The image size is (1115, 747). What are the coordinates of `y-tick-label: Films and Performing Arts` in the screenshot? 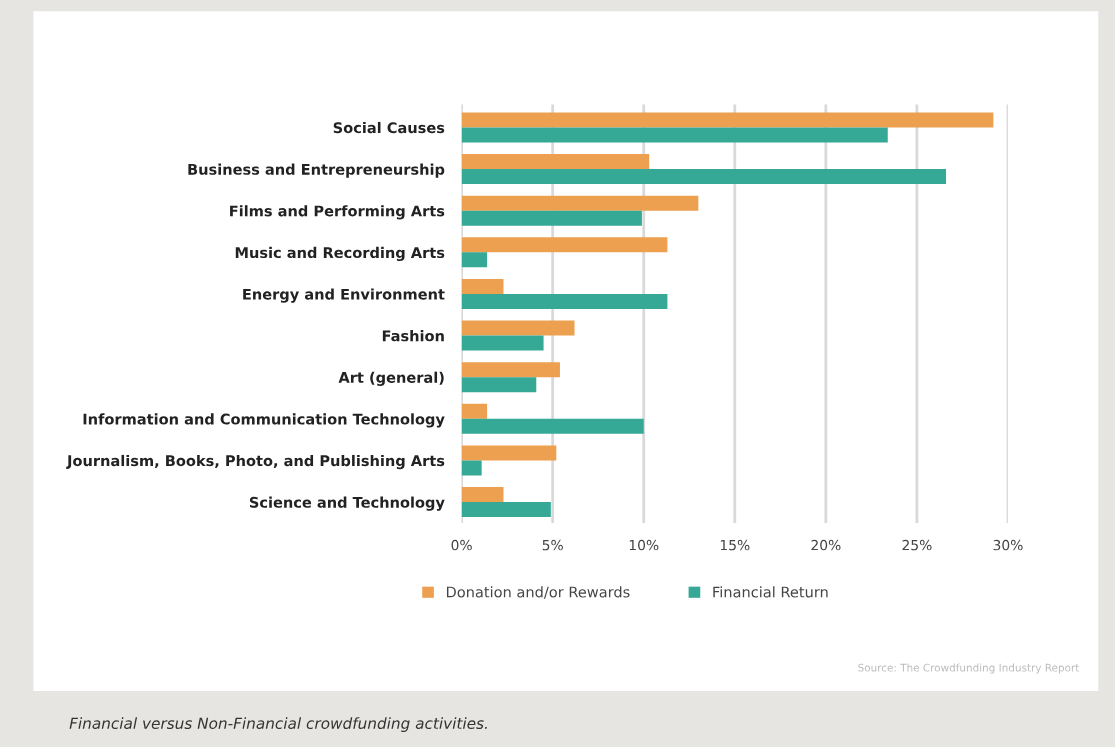 It's located at (337, 212).